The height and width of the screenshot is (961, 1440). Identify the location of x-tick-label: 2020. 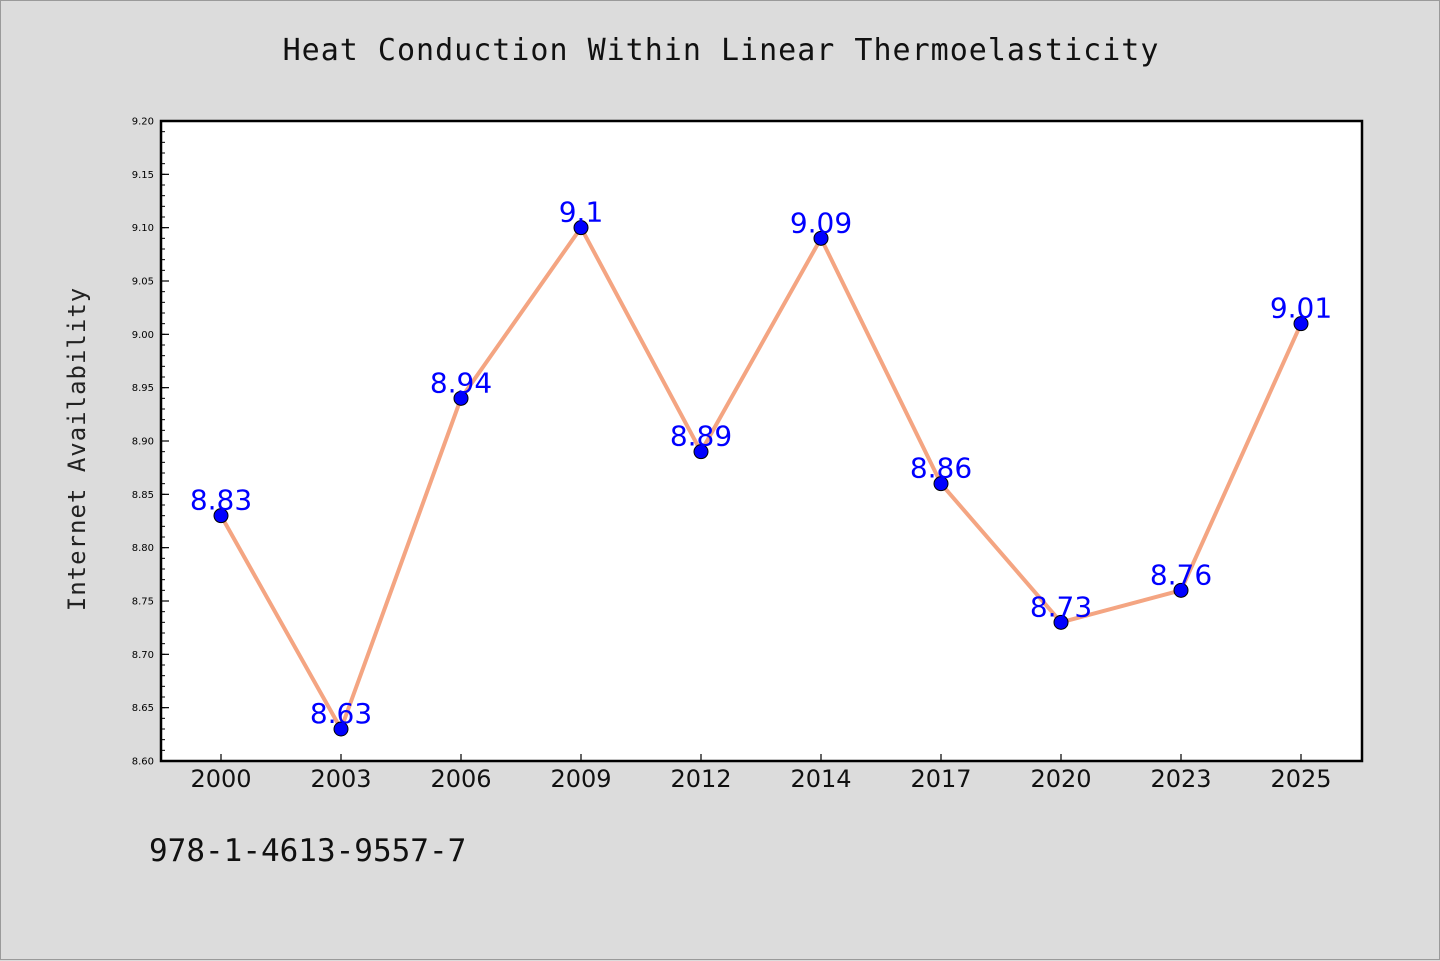
(1060, 779).